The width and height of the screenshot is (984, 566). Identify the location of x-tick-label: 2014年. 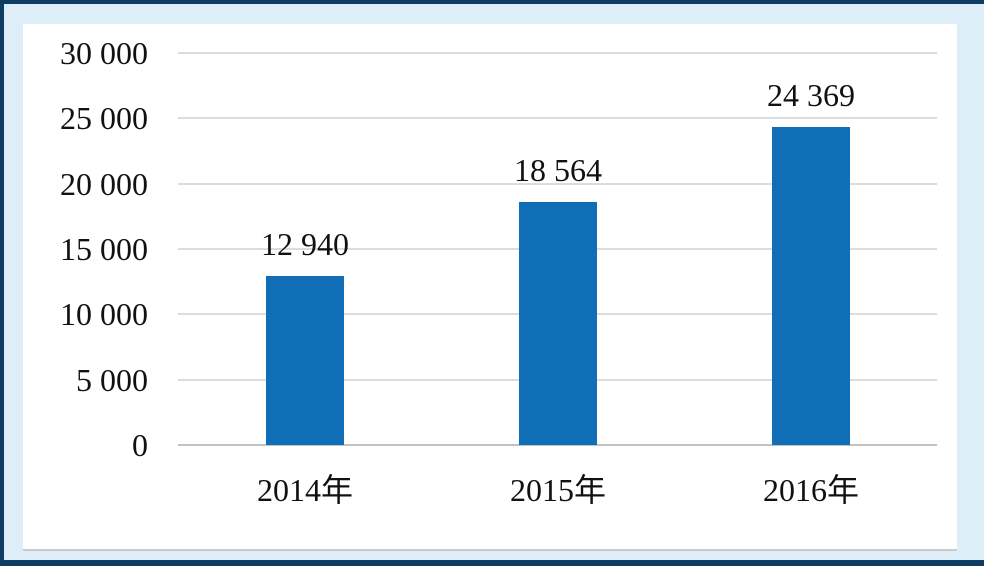
(304, 490).